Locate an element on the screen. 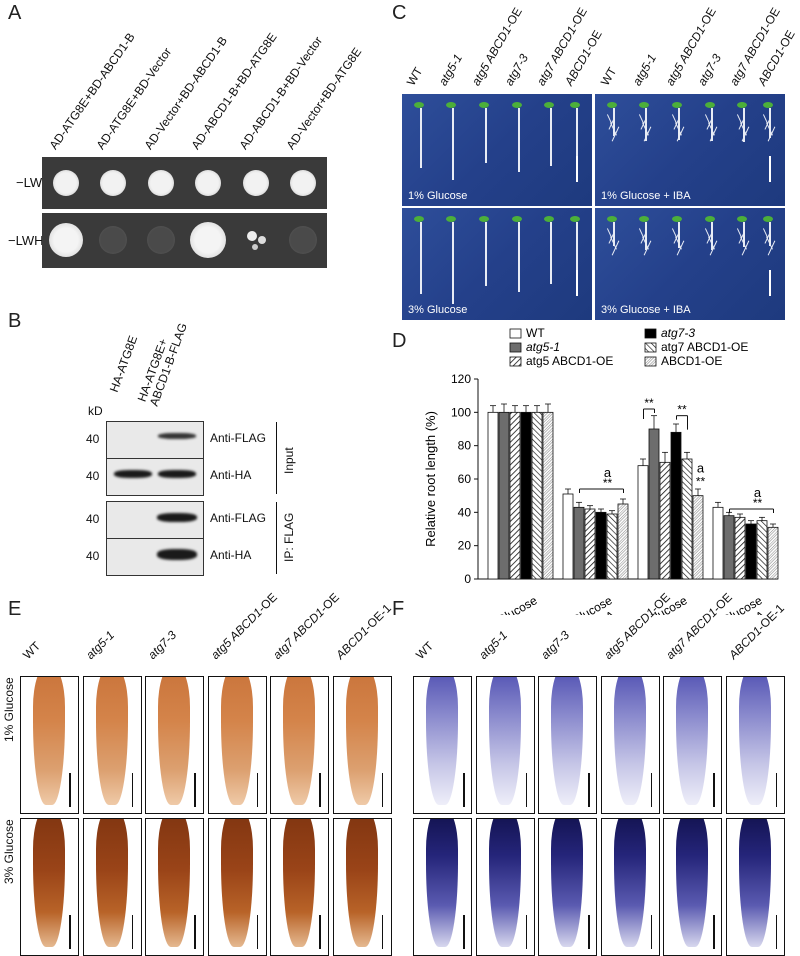  x-category-label-line: +IBA is located at coordinates (752, 611).